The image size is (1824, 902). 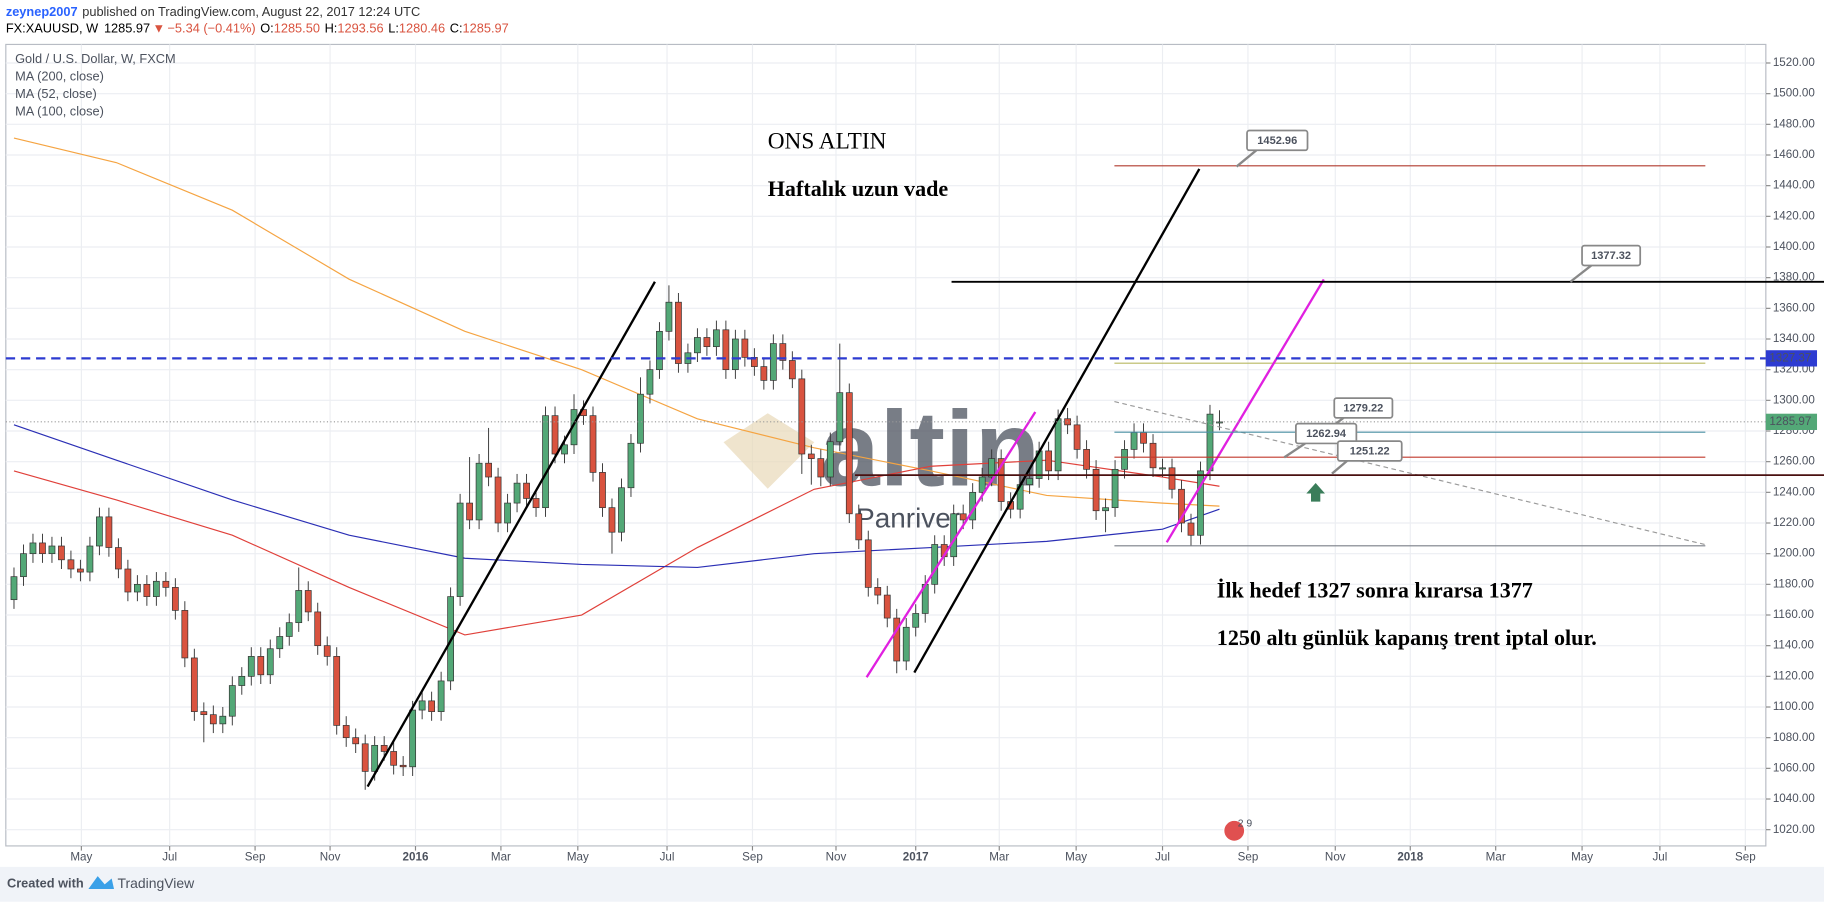 What do you see at coordinates (1794, 62) in the screenshot?
I see `y-tick-label: 1520.00` at bounding box center [1794, 62].